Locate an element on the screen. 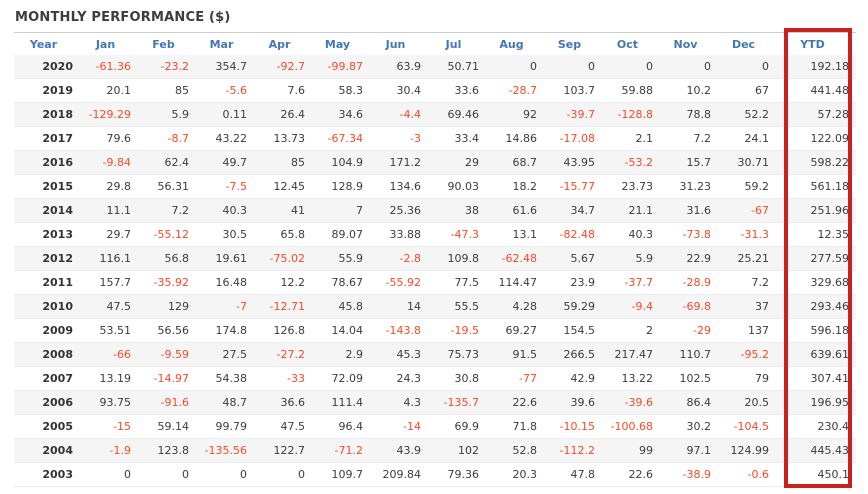  month-cell-jan: 157.7 is located at coordinates (115, 282).